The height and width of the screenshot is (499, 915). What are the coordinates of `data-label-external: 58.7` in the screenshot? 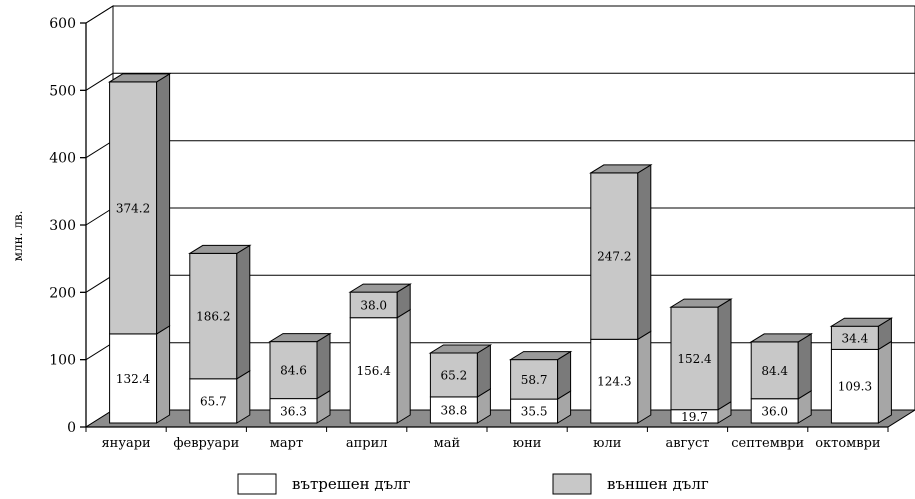 It's located at (534, 380).